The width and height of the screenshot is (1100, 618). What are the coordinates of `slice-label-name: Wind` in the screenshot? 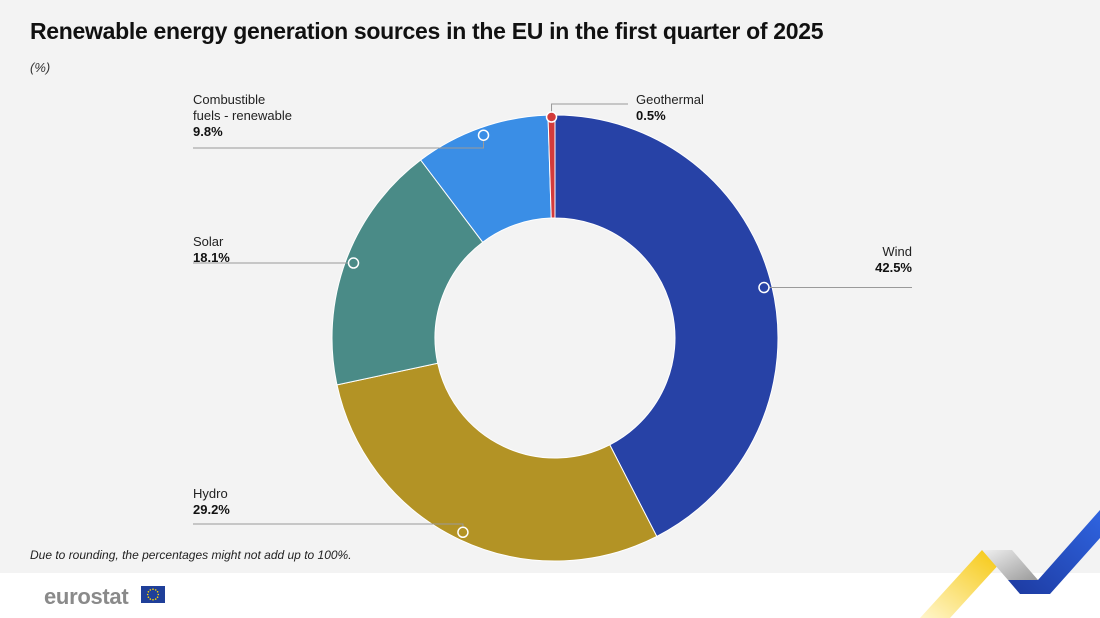 It's located at (897, 251).